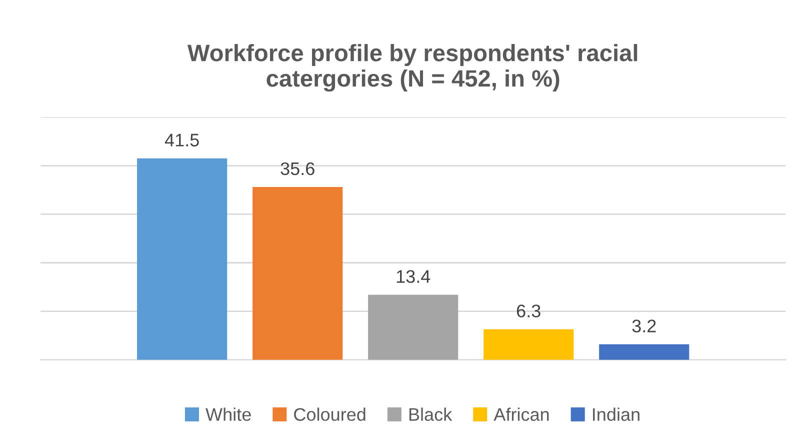 Image resolution: width=810 pixels, height=447 pixels. Describe the element at coordinates (228, 414) in the screenshot. I see `legend-label: White` at that location.